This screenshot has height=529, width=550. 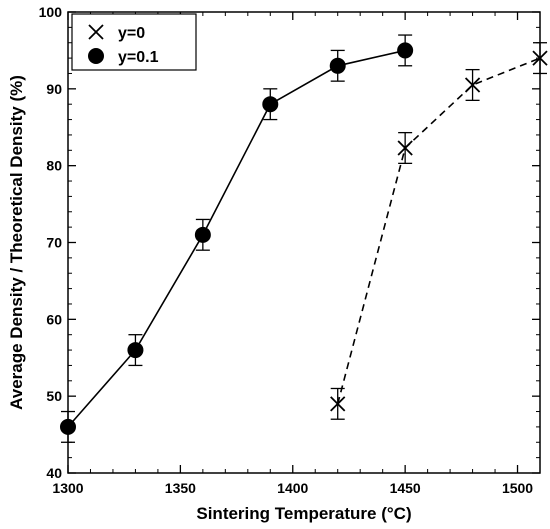 What do you see at coordinates (180, 488) in the screenshot?
I see `x-tick-label-1350: 1350` at bounding box center [180, 488].